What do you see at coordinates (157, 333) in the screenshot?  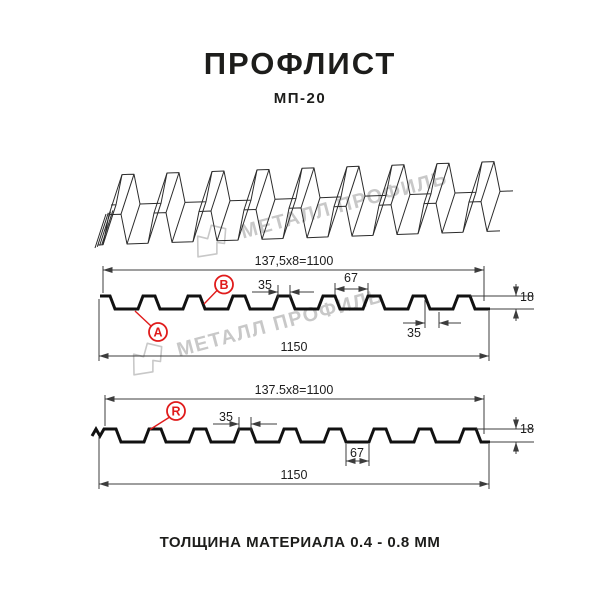 I see `label-a-text: A` at bounding box center [157, 333].